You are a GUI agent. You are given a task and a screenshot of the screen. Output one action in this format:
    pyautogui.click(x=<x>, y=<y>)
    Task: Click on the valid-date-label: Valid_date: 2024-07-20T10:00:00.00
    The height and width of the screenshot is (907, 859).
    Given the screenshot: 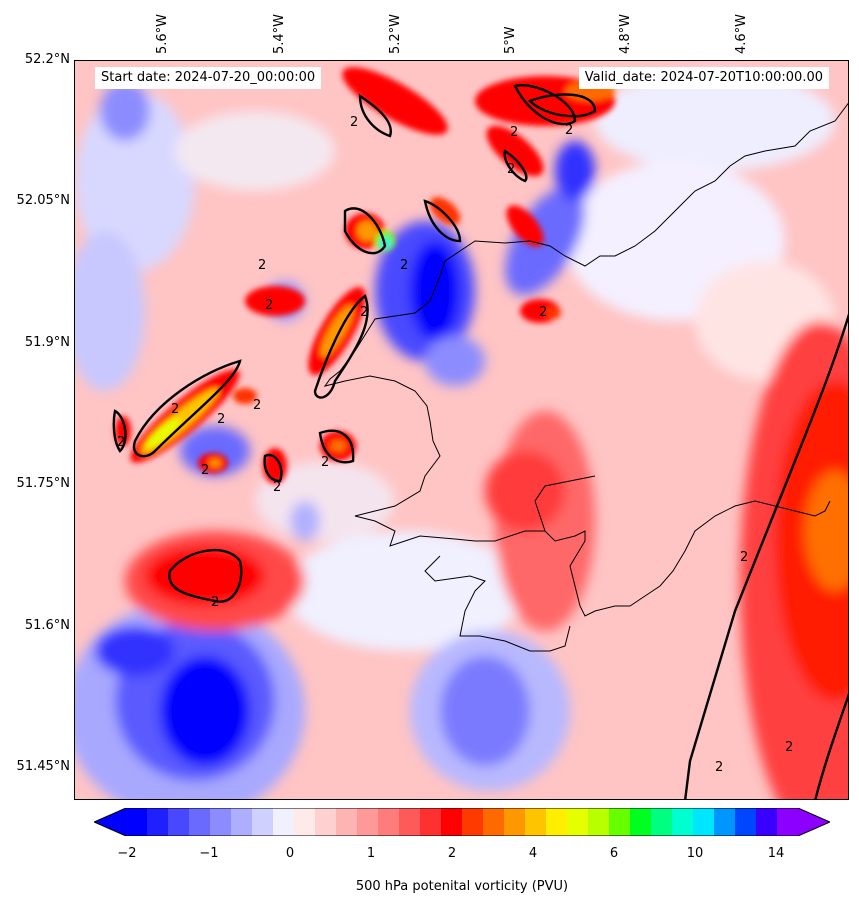 What is the action you would take?
    pyautogui.click(x=703, y=78)
    